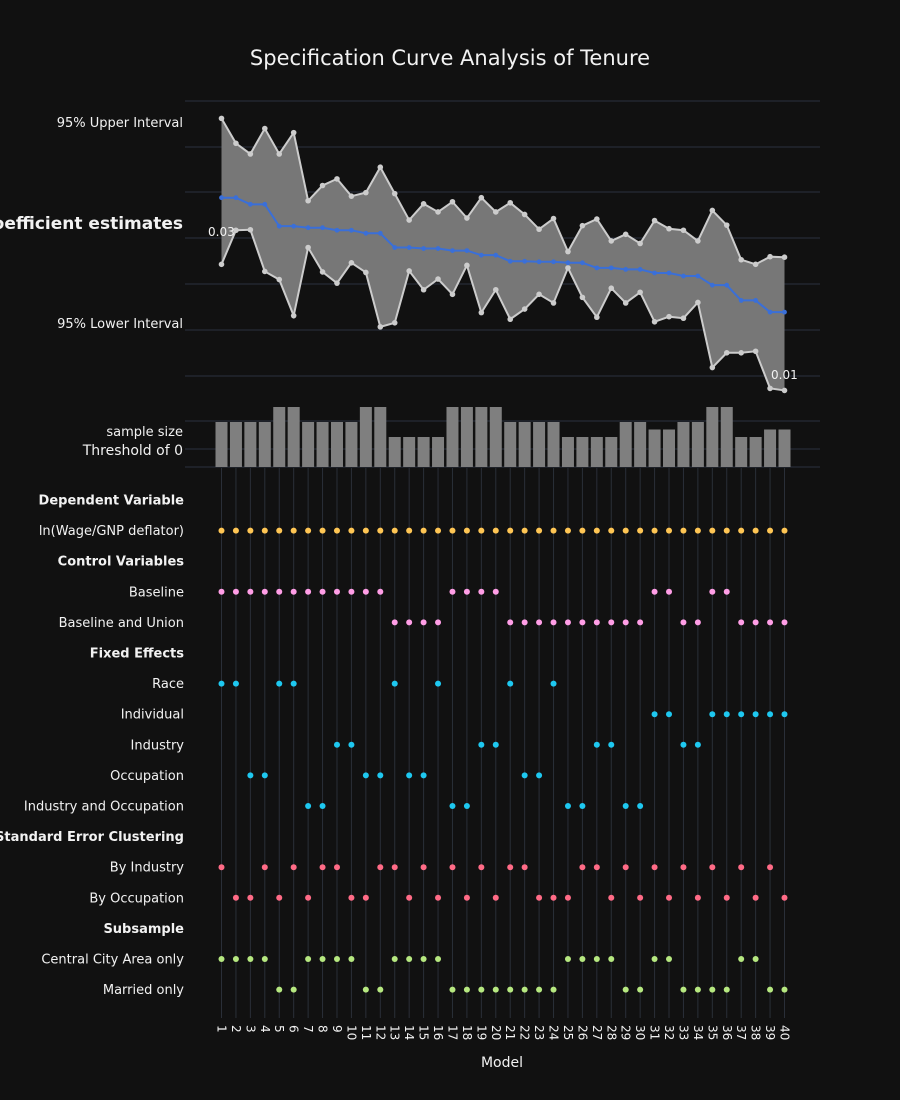 This screenshot has width=900, height=1100. Describe the element at coordinates (351, 1032) in the screenshot. I see `x-tick-label: 10` at that location.